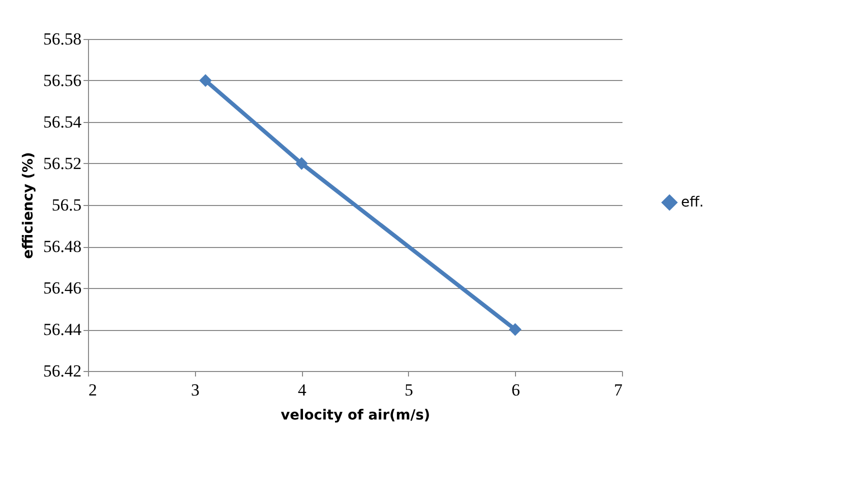 This screenshot has width=859, height=479. What do you see at coordinates (62, 329) in the screenshot?
I see `y-tick-label: 56.44` at bounding box center [62, 329].